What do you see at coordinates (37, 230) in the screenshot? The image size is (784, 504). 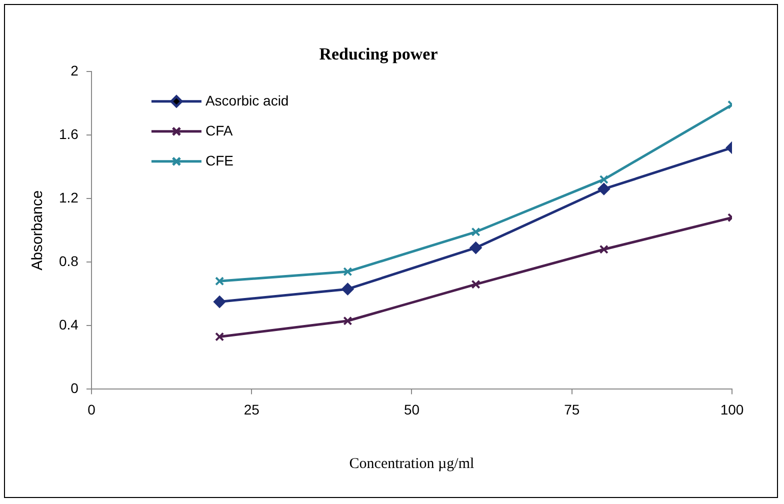 I see `y-axis-title: Absorbance` at bounding box center [37, 230].